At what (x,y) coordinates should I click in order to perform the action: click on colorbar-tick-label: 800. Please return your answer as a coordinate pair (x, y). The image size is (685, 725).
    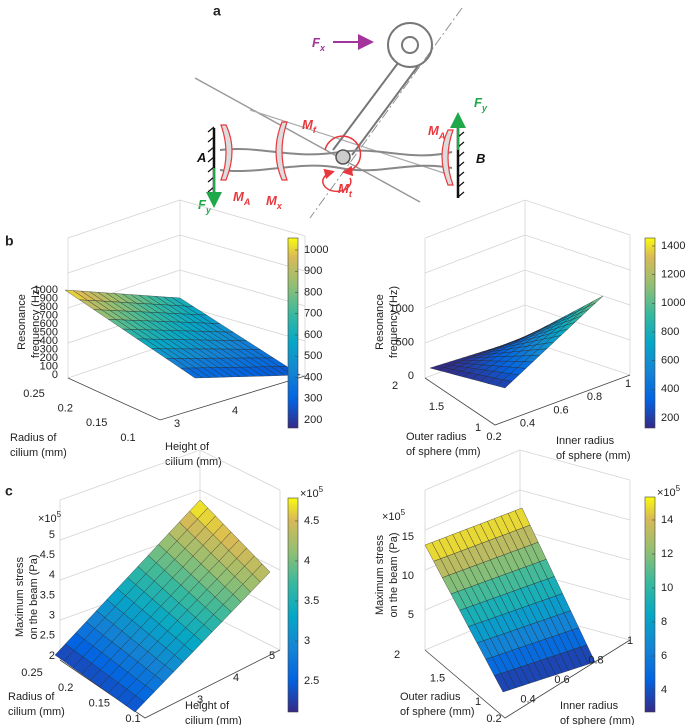
    Looking at the image, I should click on (313, 292).